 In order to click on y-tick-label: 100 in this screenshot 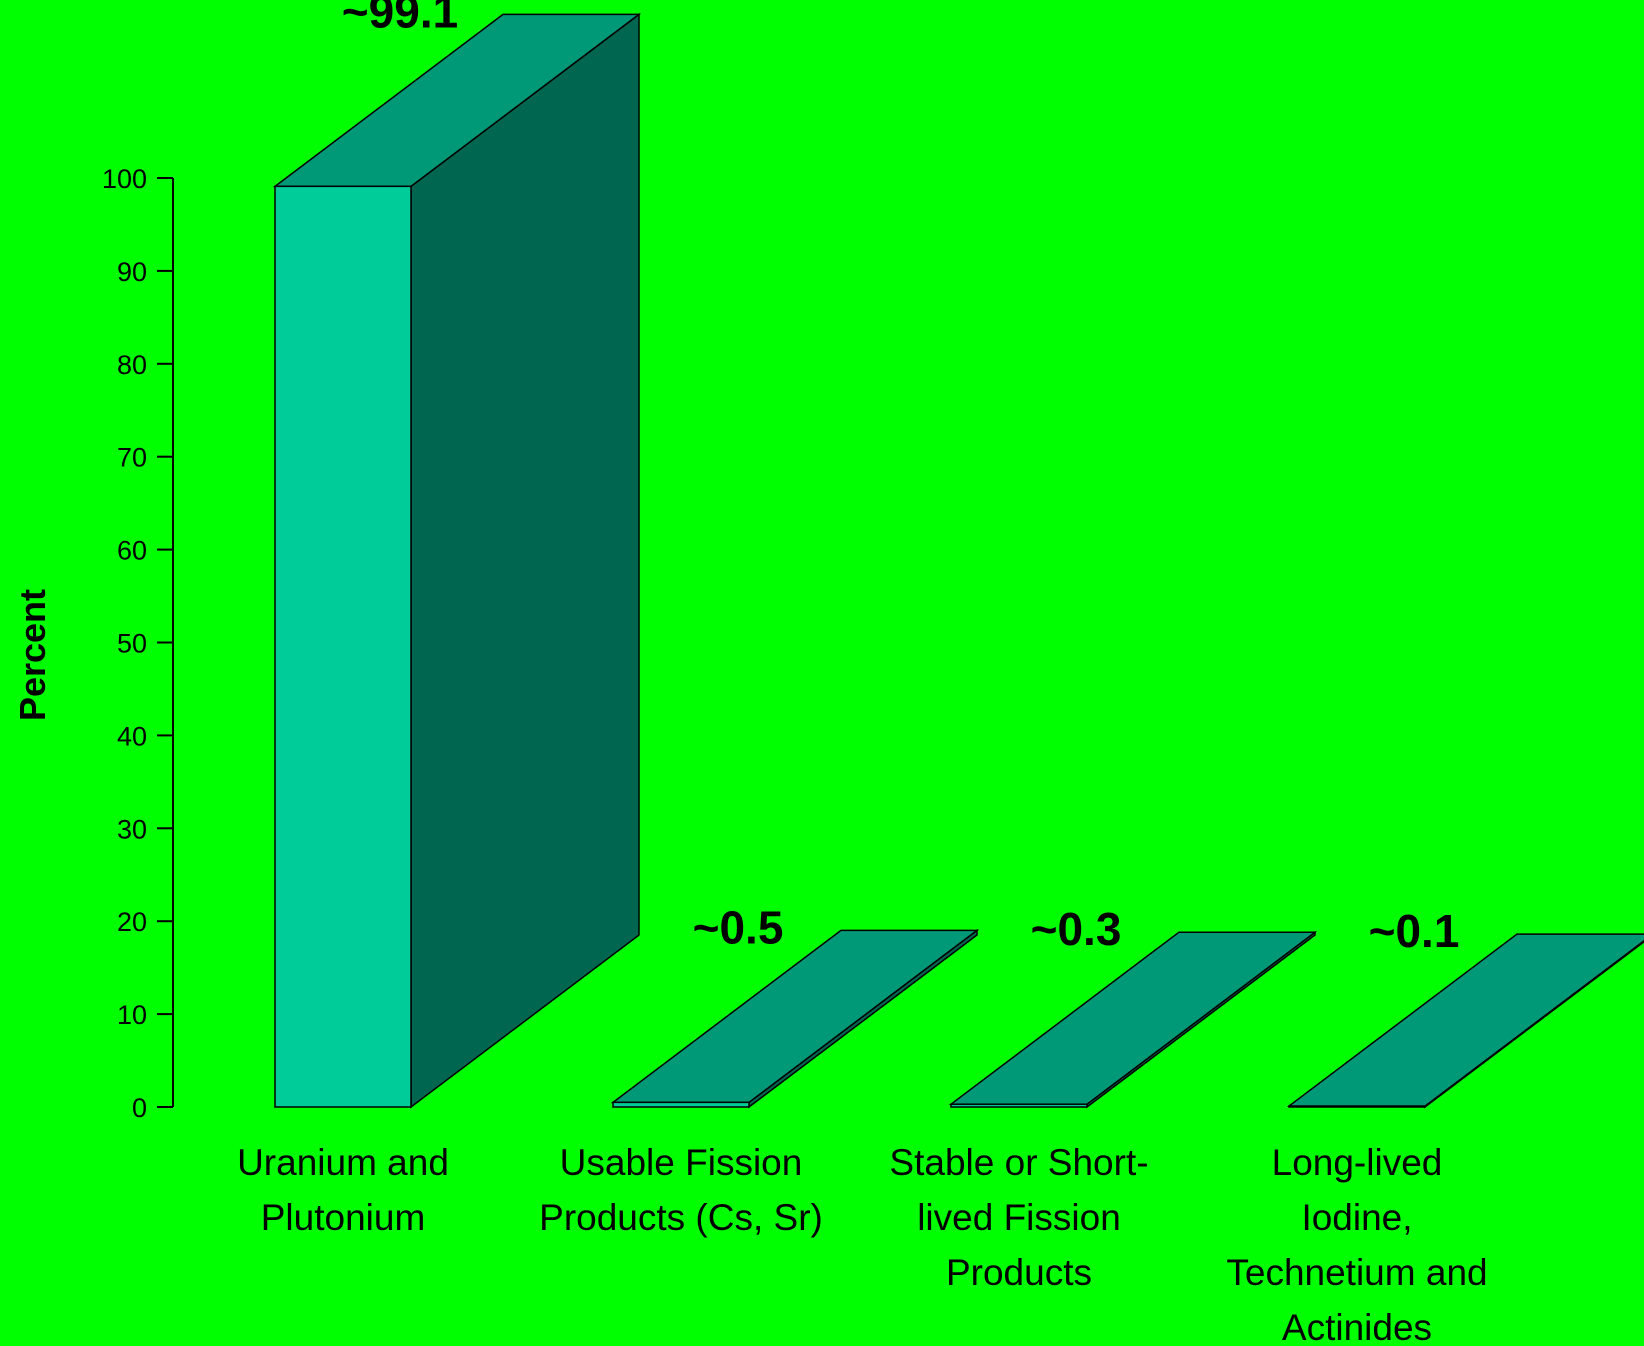, I will do `click(124, 179)`.